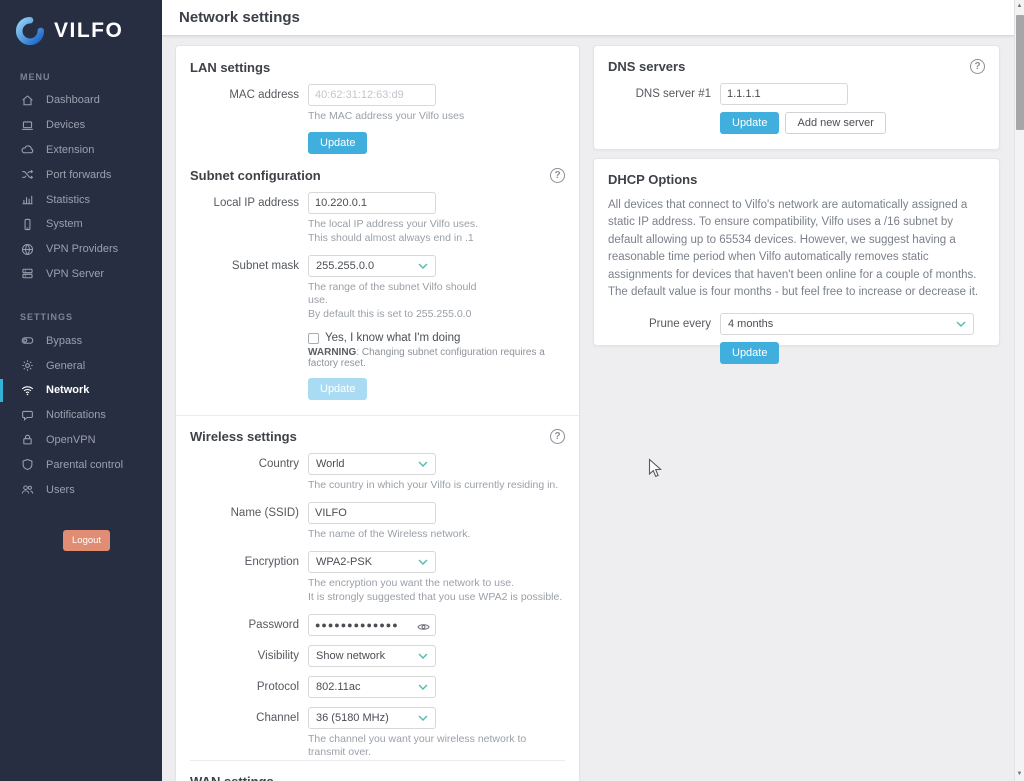  I want to click on sidebar-item-label: Parental control, so click(85, 464).